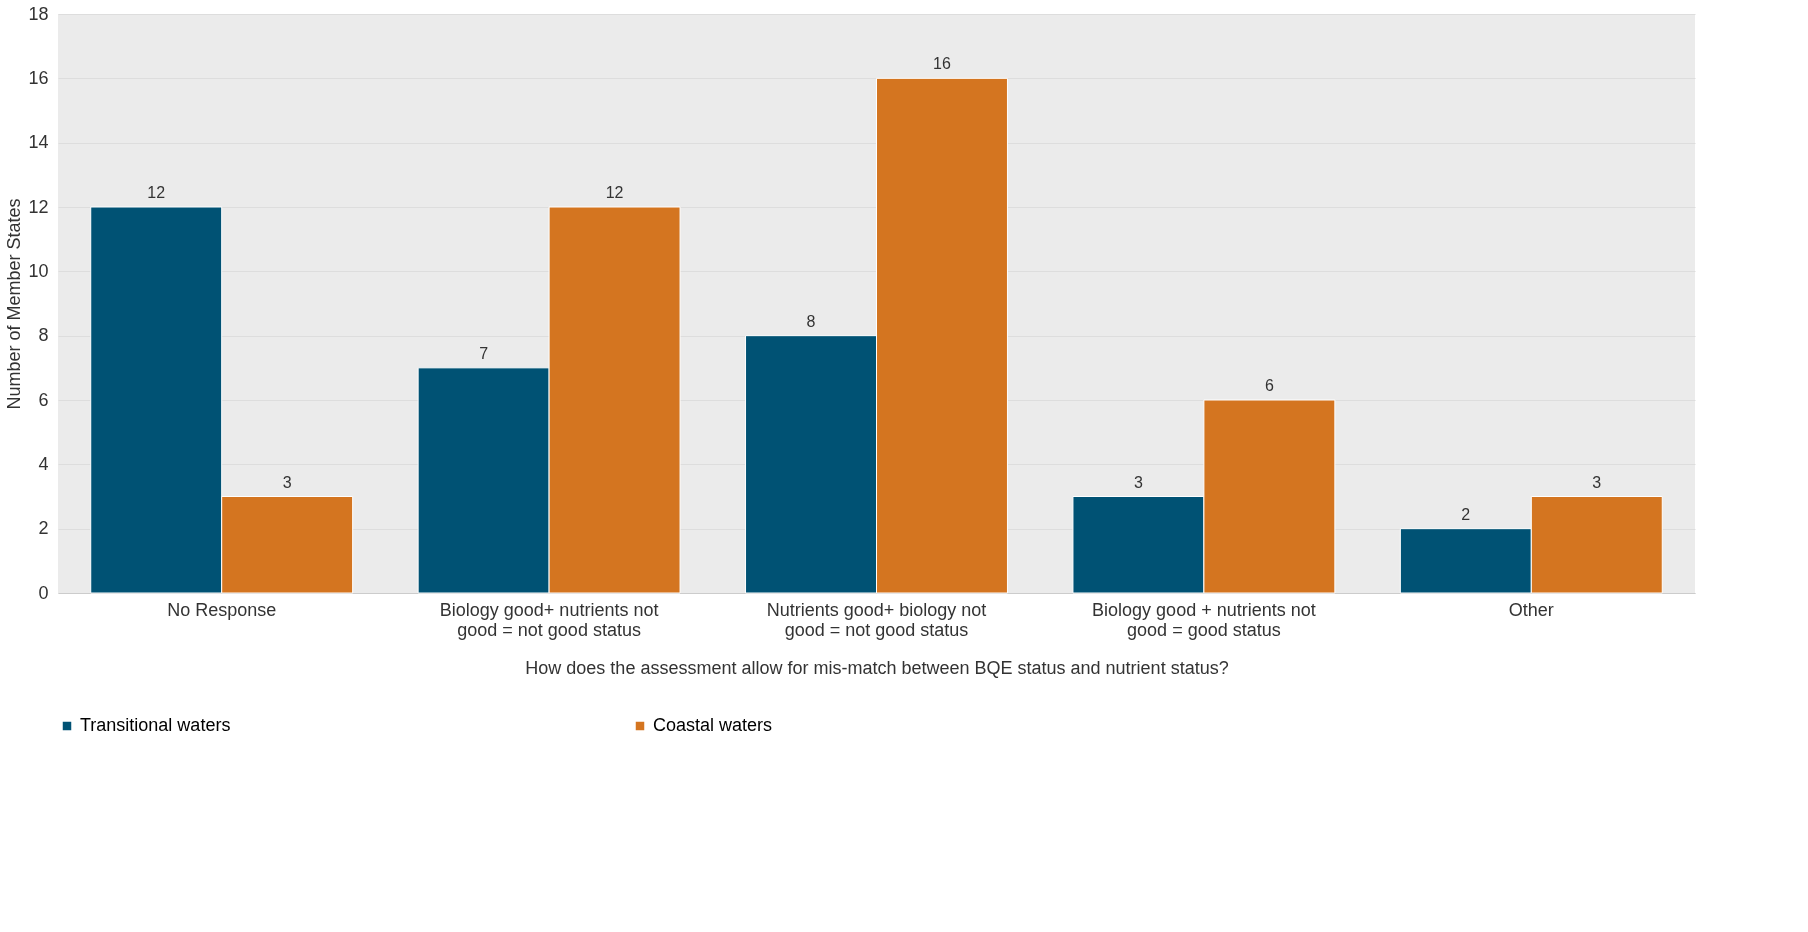  What do you see at coordinates (1466, 514) in the screenshot?
I see `data-label: 2` at bounding box center [1466, 514].